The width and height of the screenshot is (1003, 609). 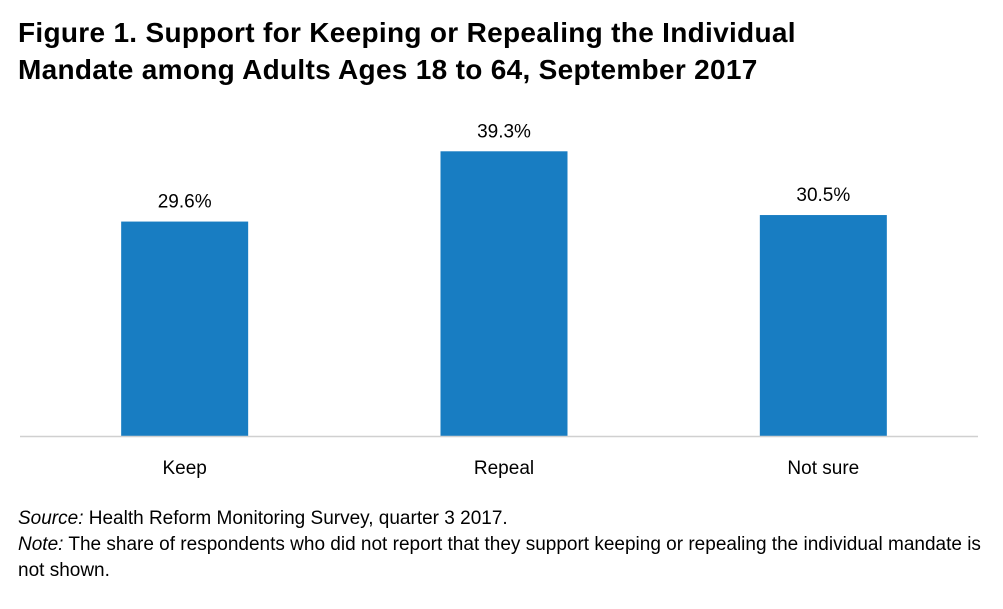 I want to click on x-tick-label: Keep, so click(x=184, y=468).